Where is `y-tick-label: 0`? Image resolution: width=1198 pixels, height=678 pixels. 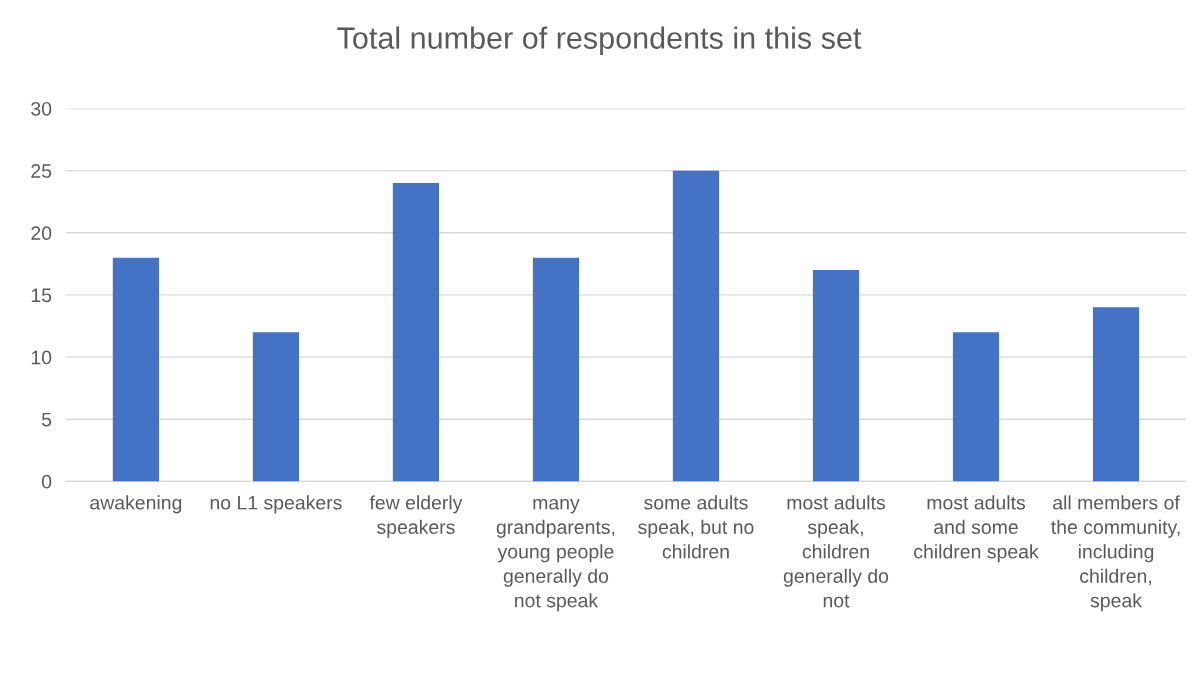
y-tick-label: 0 is located at coordinates (46, 481).